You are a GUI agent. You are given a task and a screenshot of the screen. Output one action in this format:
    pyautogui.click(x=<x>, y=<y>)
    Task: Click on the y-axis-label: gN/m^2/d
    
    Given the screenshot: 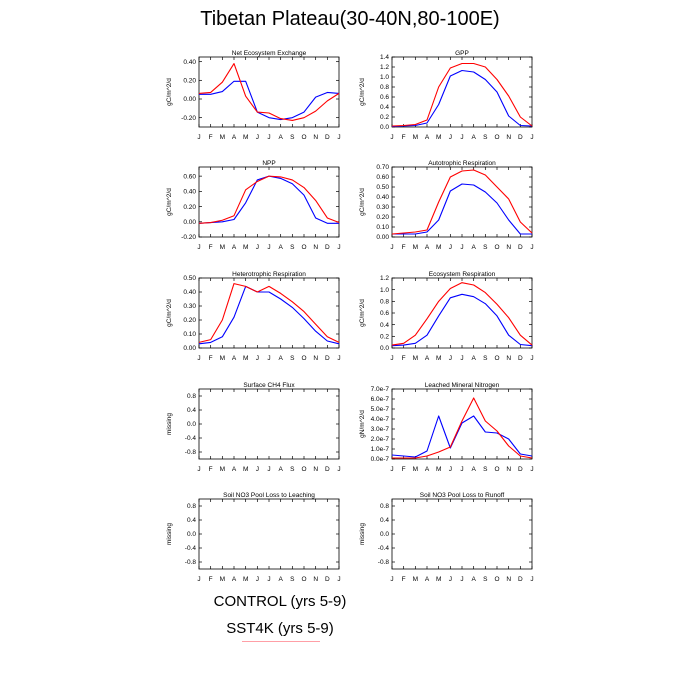 What is the action you would take?
    pyautogui.click(x=362, y=424)
    